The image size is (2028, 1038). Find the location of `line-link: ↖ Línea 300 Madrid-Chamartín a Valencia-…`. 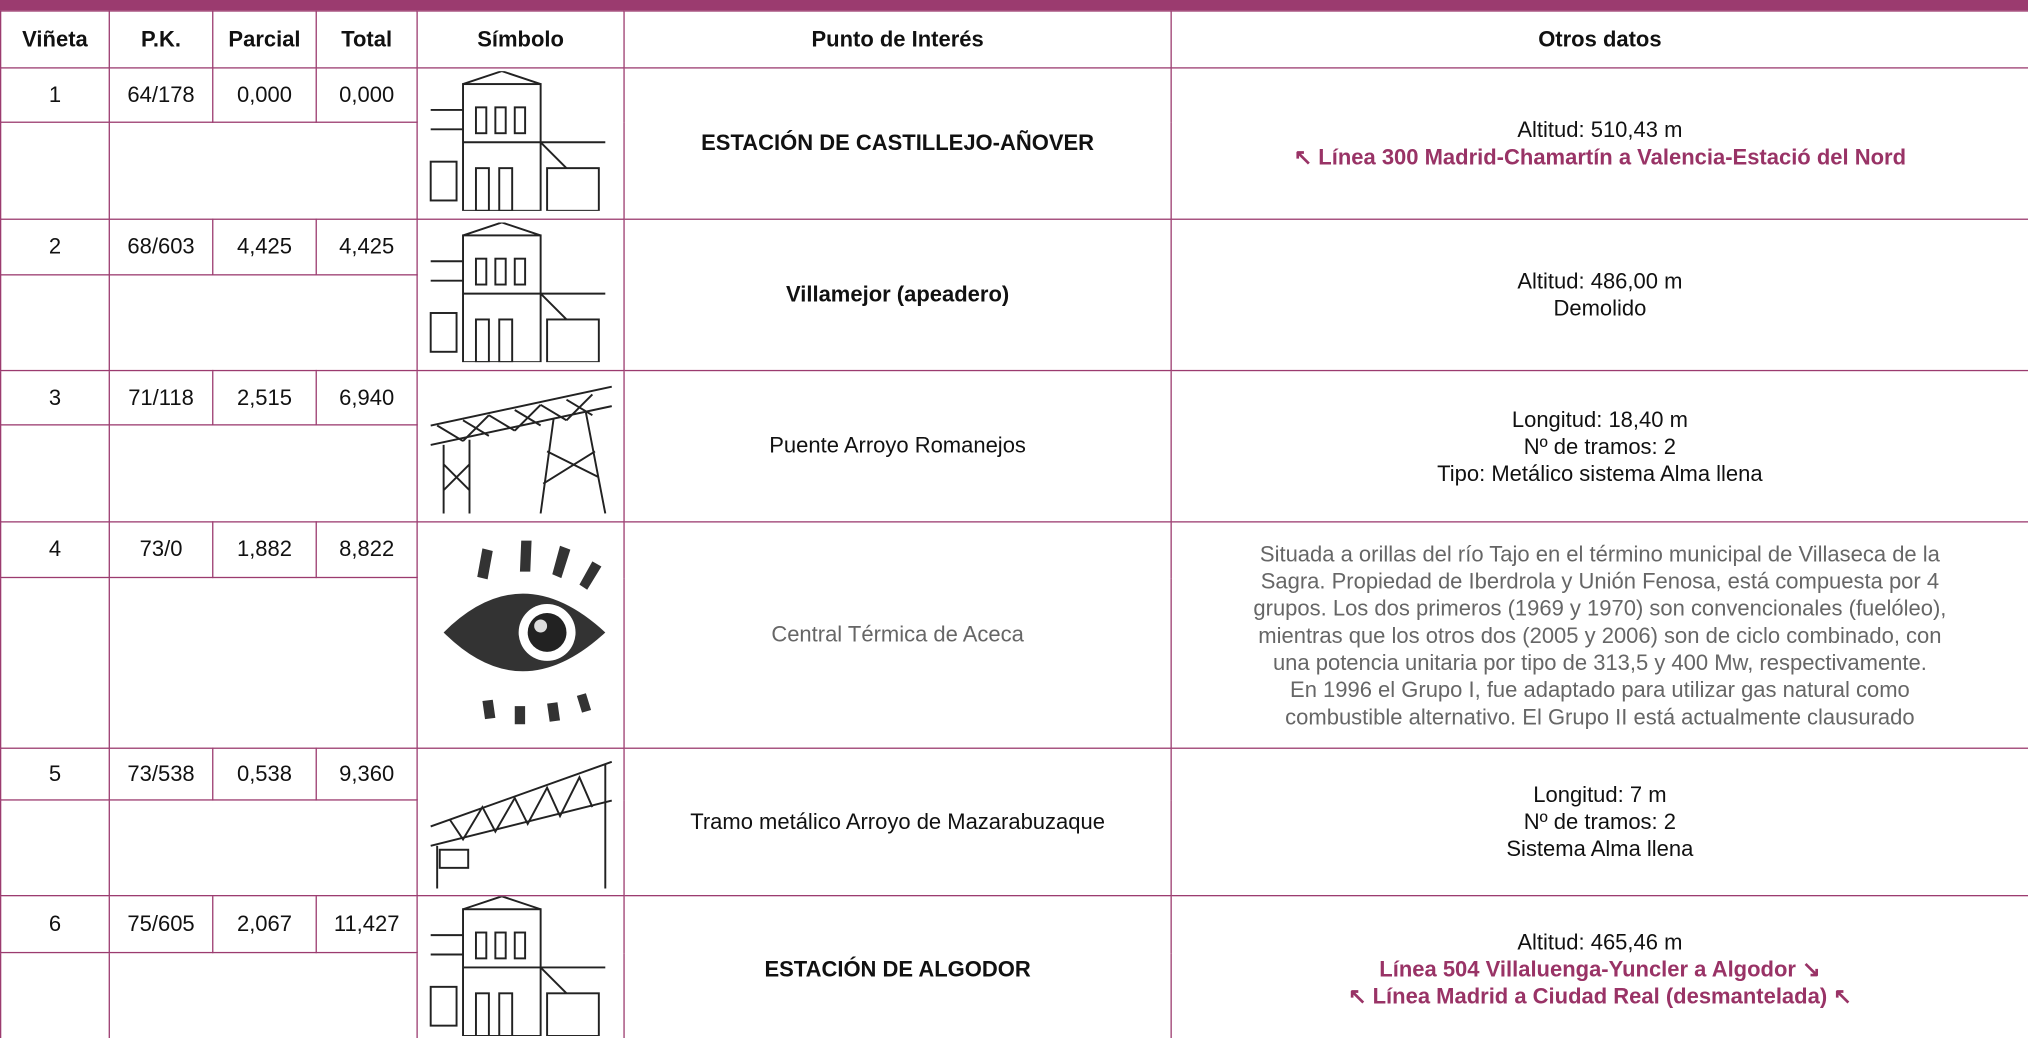

line-link: ↖ Línea 300 Madrid-Chamartín a Valencia-… is located at coordinates (1600, 157).